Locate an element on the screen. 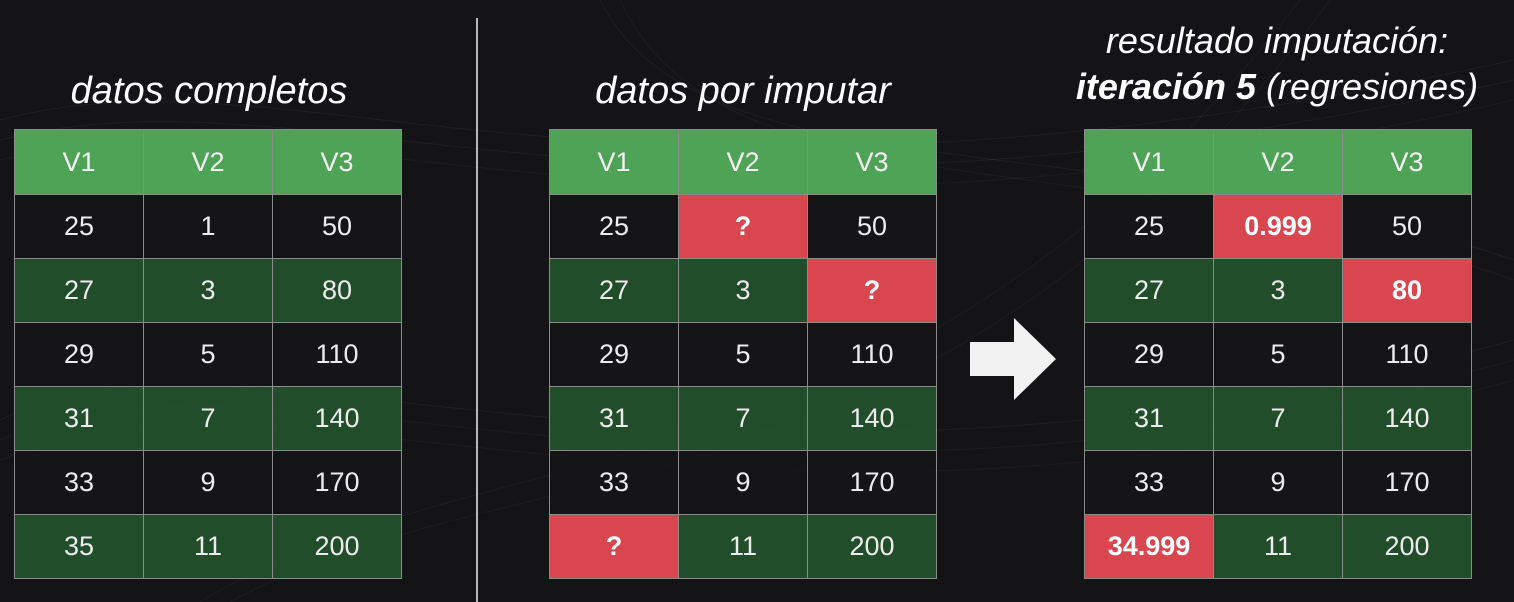 The width and height of the screenshot is (1514, 602). table-row: 25 0.999 50 is located at coordinates (1278, 226).